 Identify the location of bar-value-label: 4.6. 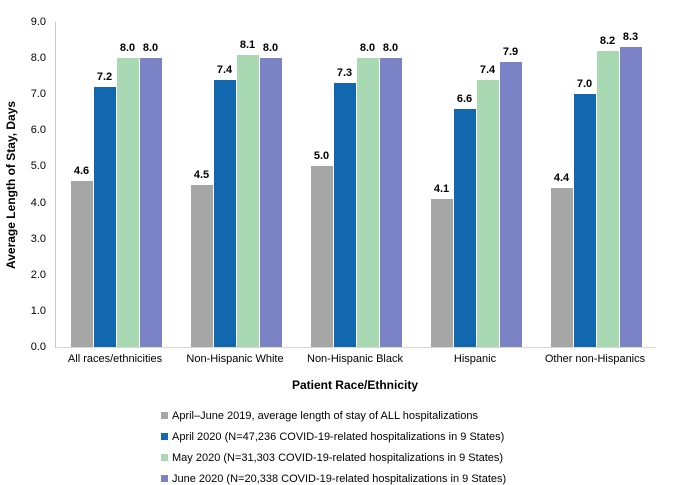
(81, 170).